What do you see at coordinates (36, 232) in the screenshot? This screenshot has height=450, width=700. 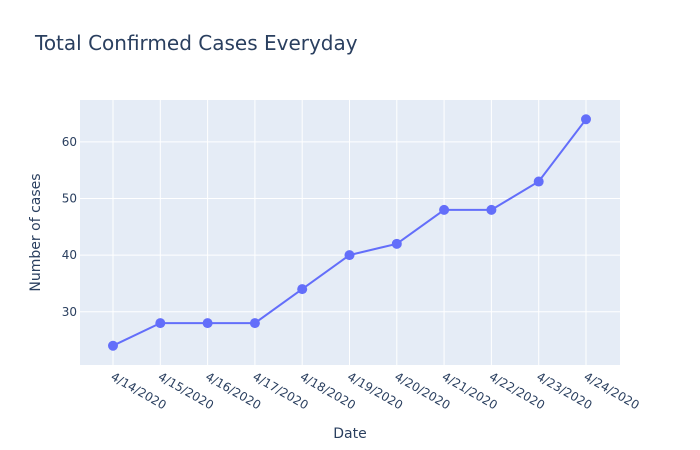 I see `y-axis-title: Number of cases` at bounding box center [36, 232].